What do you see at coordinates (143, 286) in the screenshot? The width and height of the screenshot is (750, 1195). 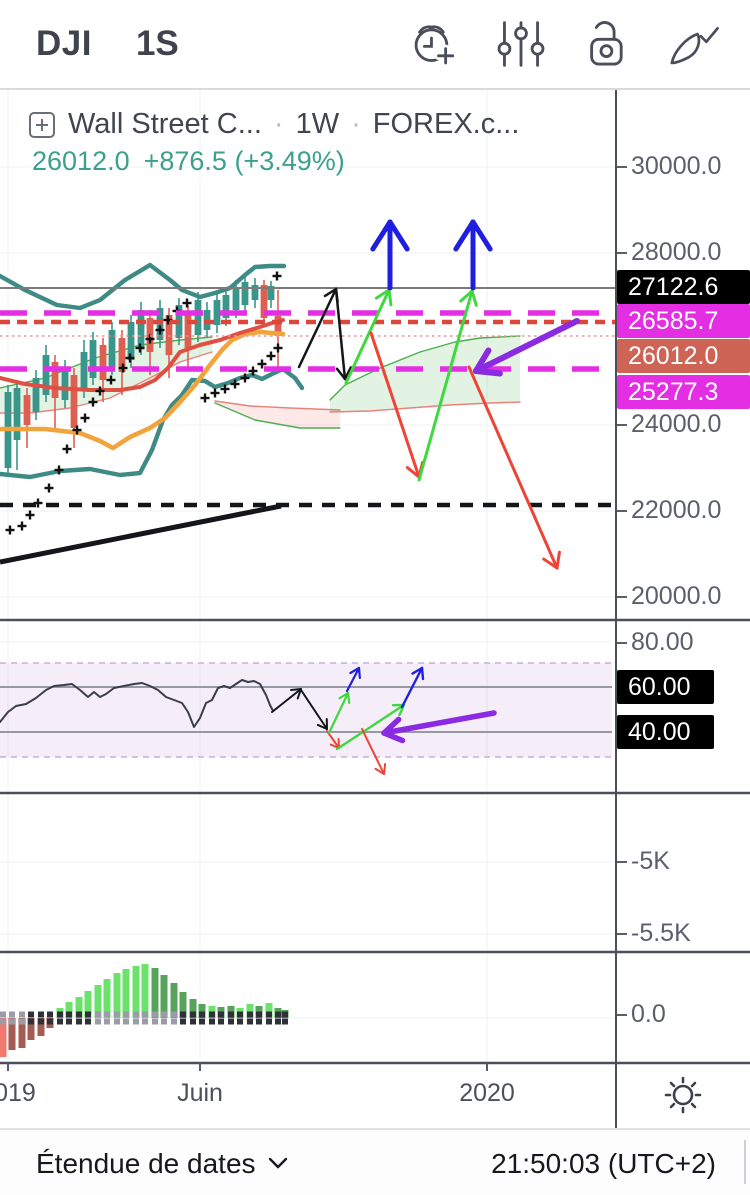 I see `bollinger-upper` at bounding box center [143, 286].